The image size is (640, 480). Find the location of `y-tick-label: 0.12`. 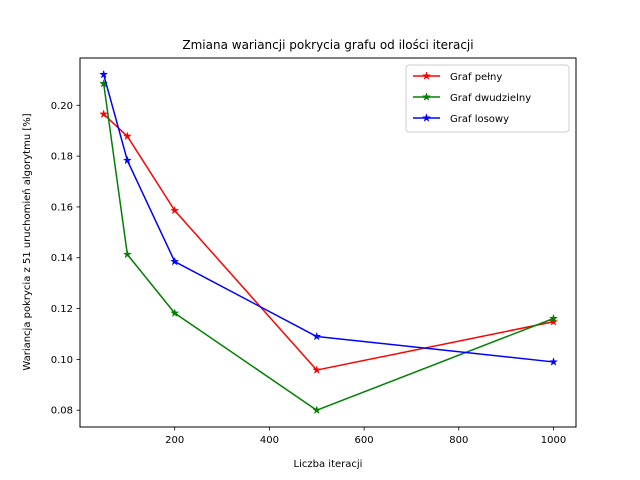

y-tick-label: 0.12 is located at coordinates (62, 309).